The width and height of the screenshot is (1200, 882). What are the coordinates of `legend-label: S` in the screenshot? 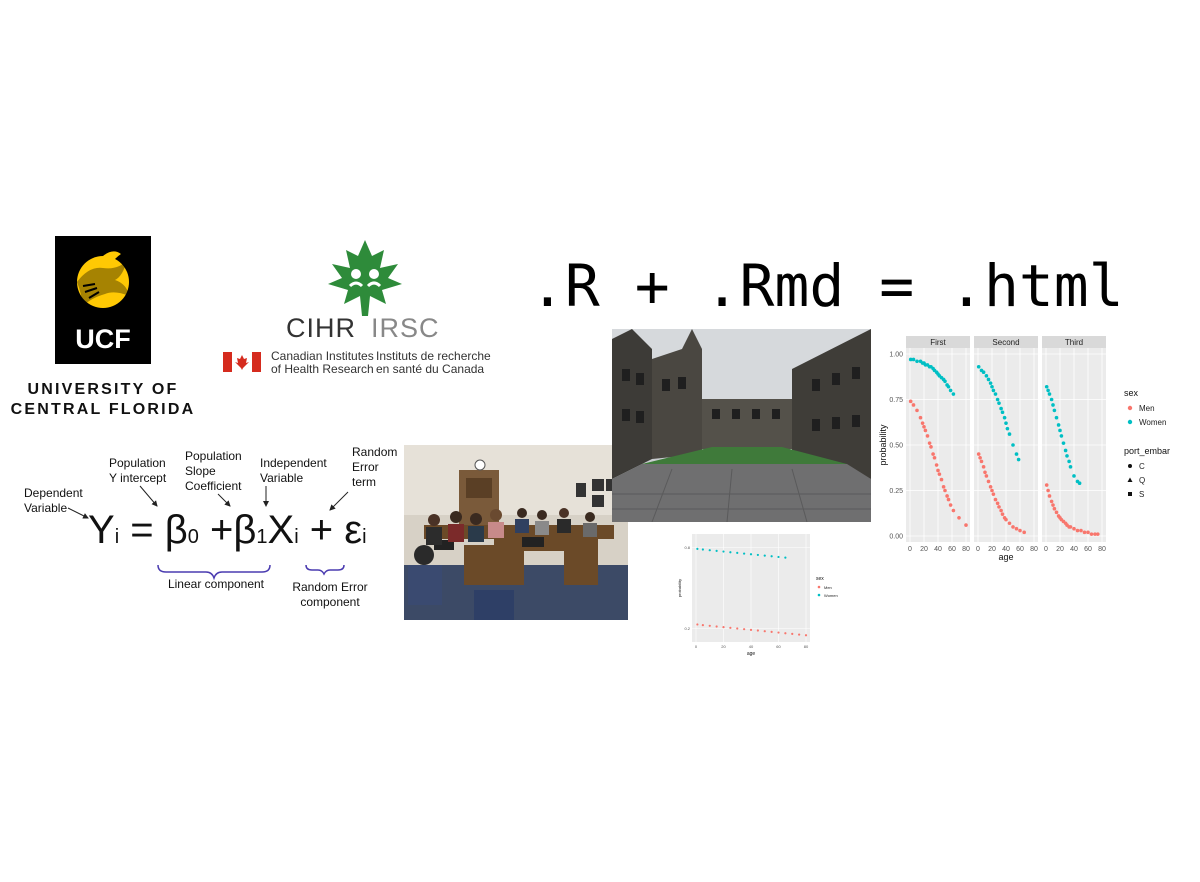 It's located at (1141, 494).